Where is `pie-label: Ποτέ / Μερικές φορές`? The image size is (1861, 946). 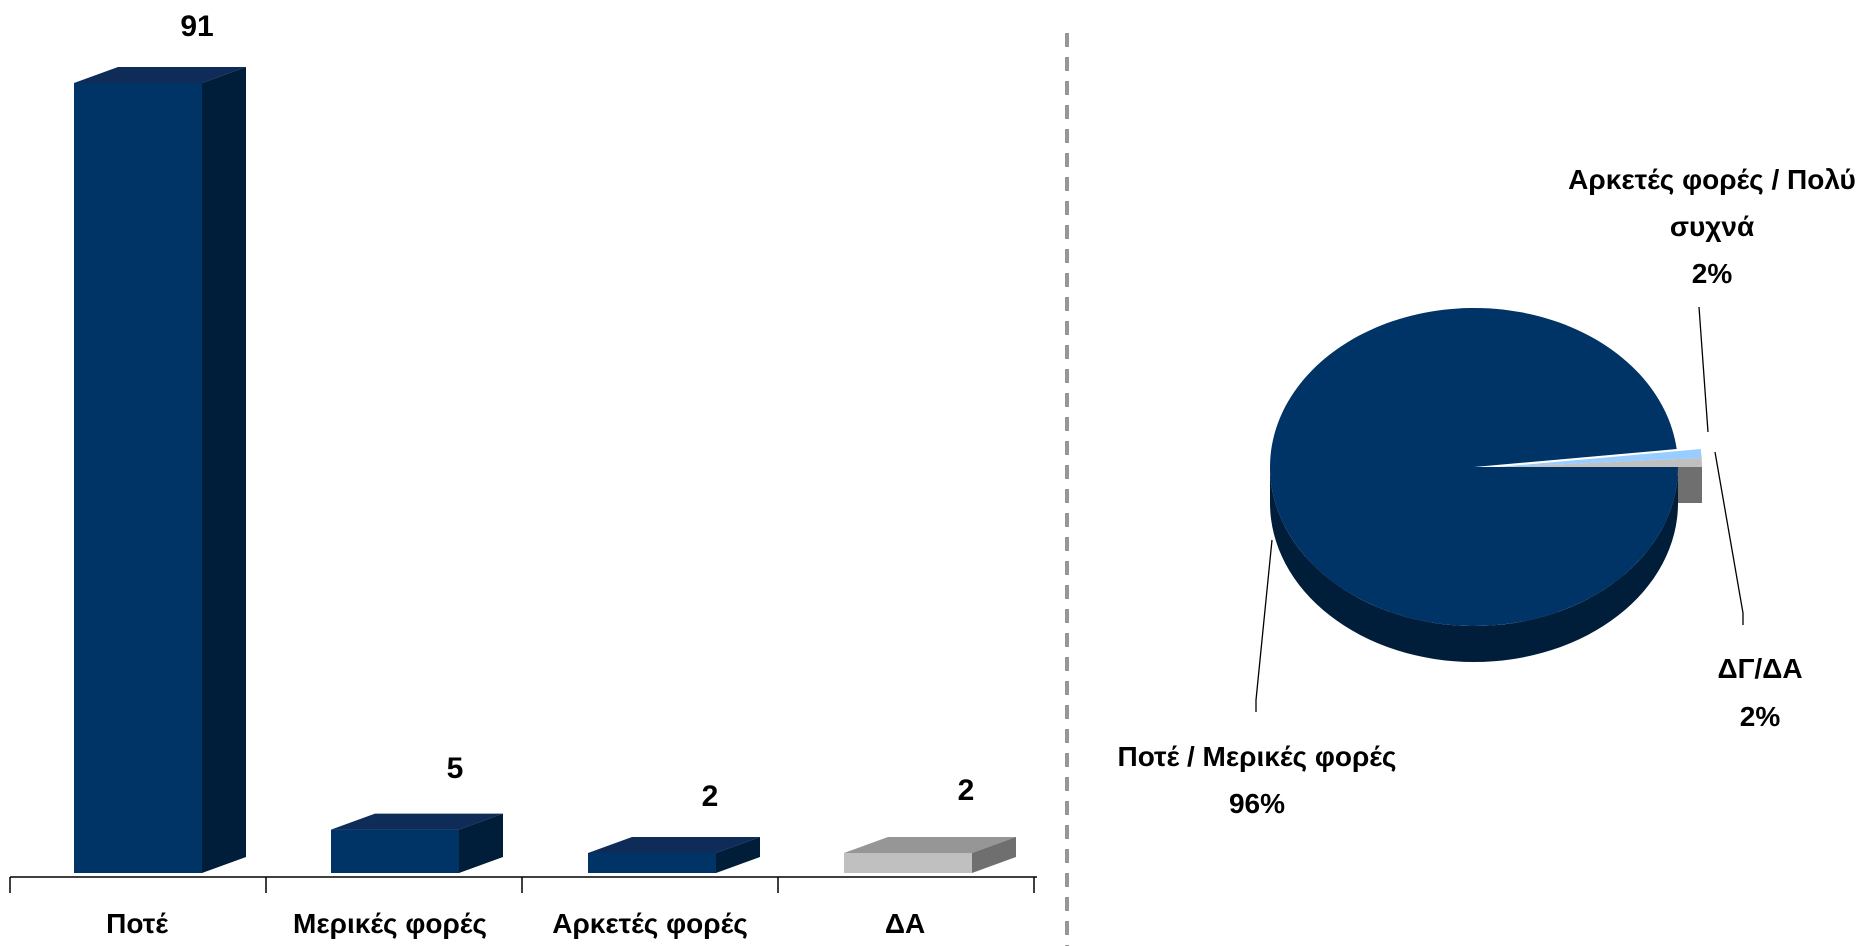
pie-label: Ποτέ / Μερικές φορές is located at coordinates (1257, 756).